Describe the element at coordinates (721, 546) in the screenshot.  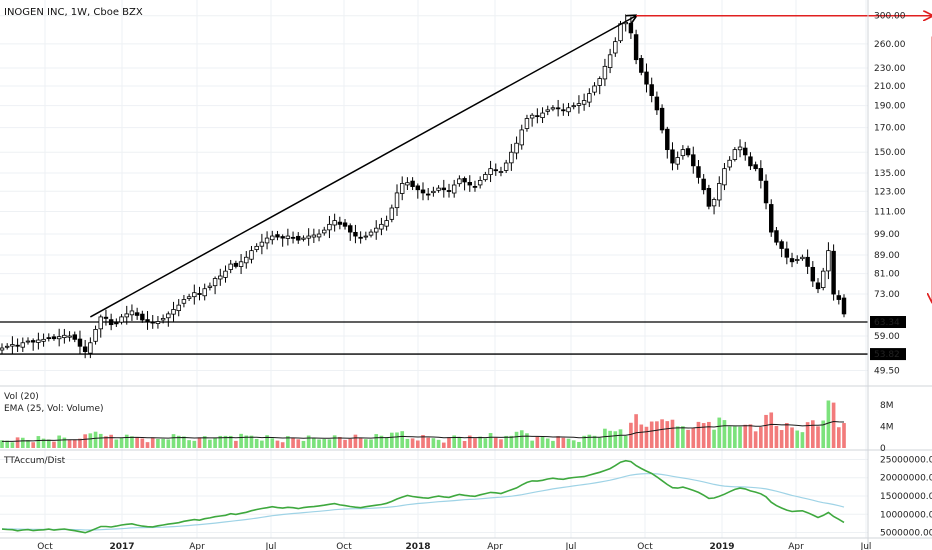
I see `time-tick-label: 2019` at that location.